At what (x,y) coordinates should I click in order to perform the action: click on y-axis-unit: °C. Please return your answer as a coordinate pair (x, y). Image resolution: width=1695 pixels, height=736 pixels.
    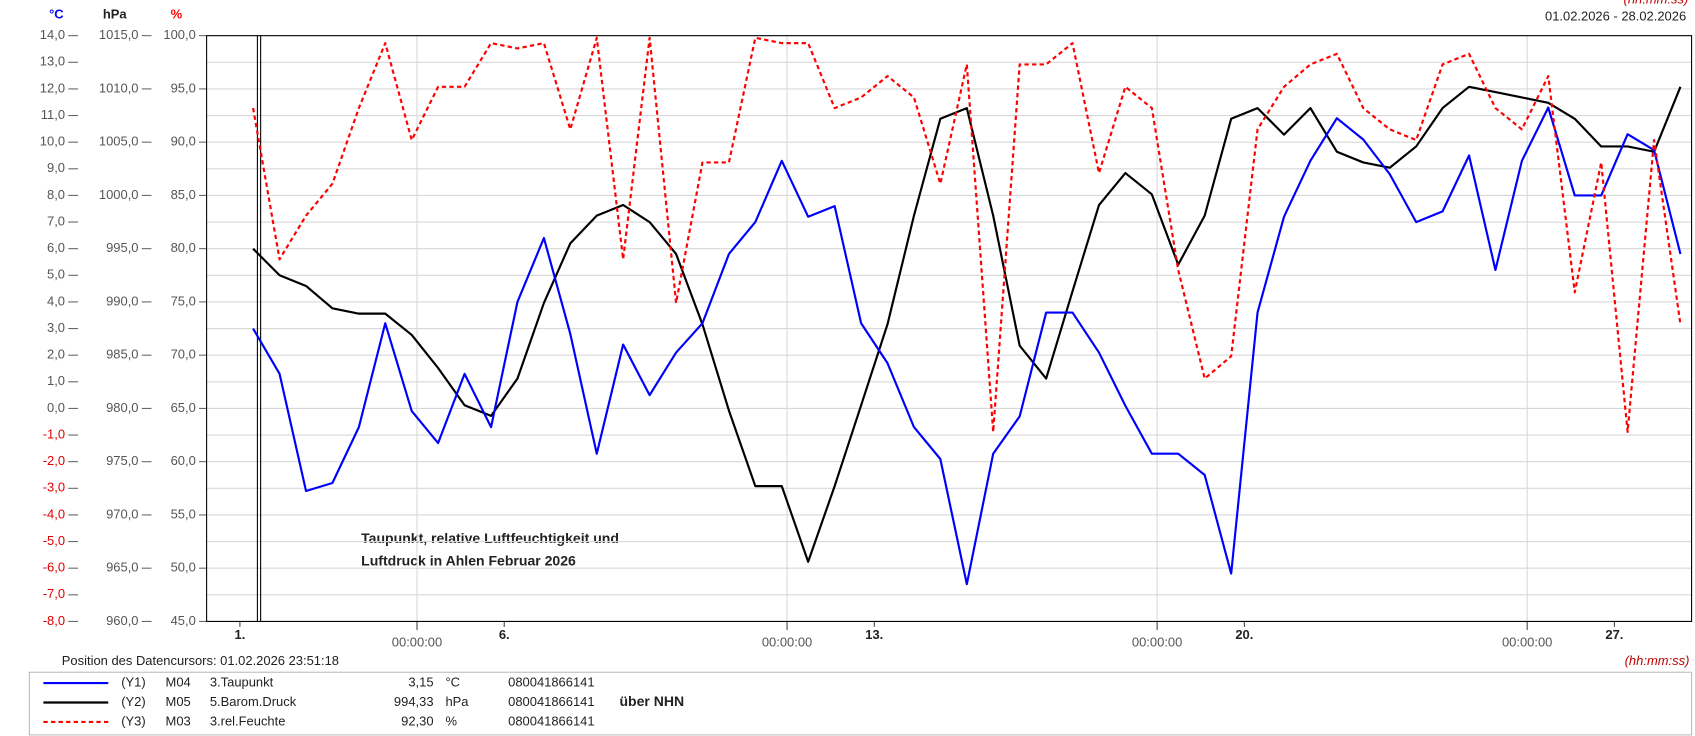
    Looking at the image, I should click on (56, 14).